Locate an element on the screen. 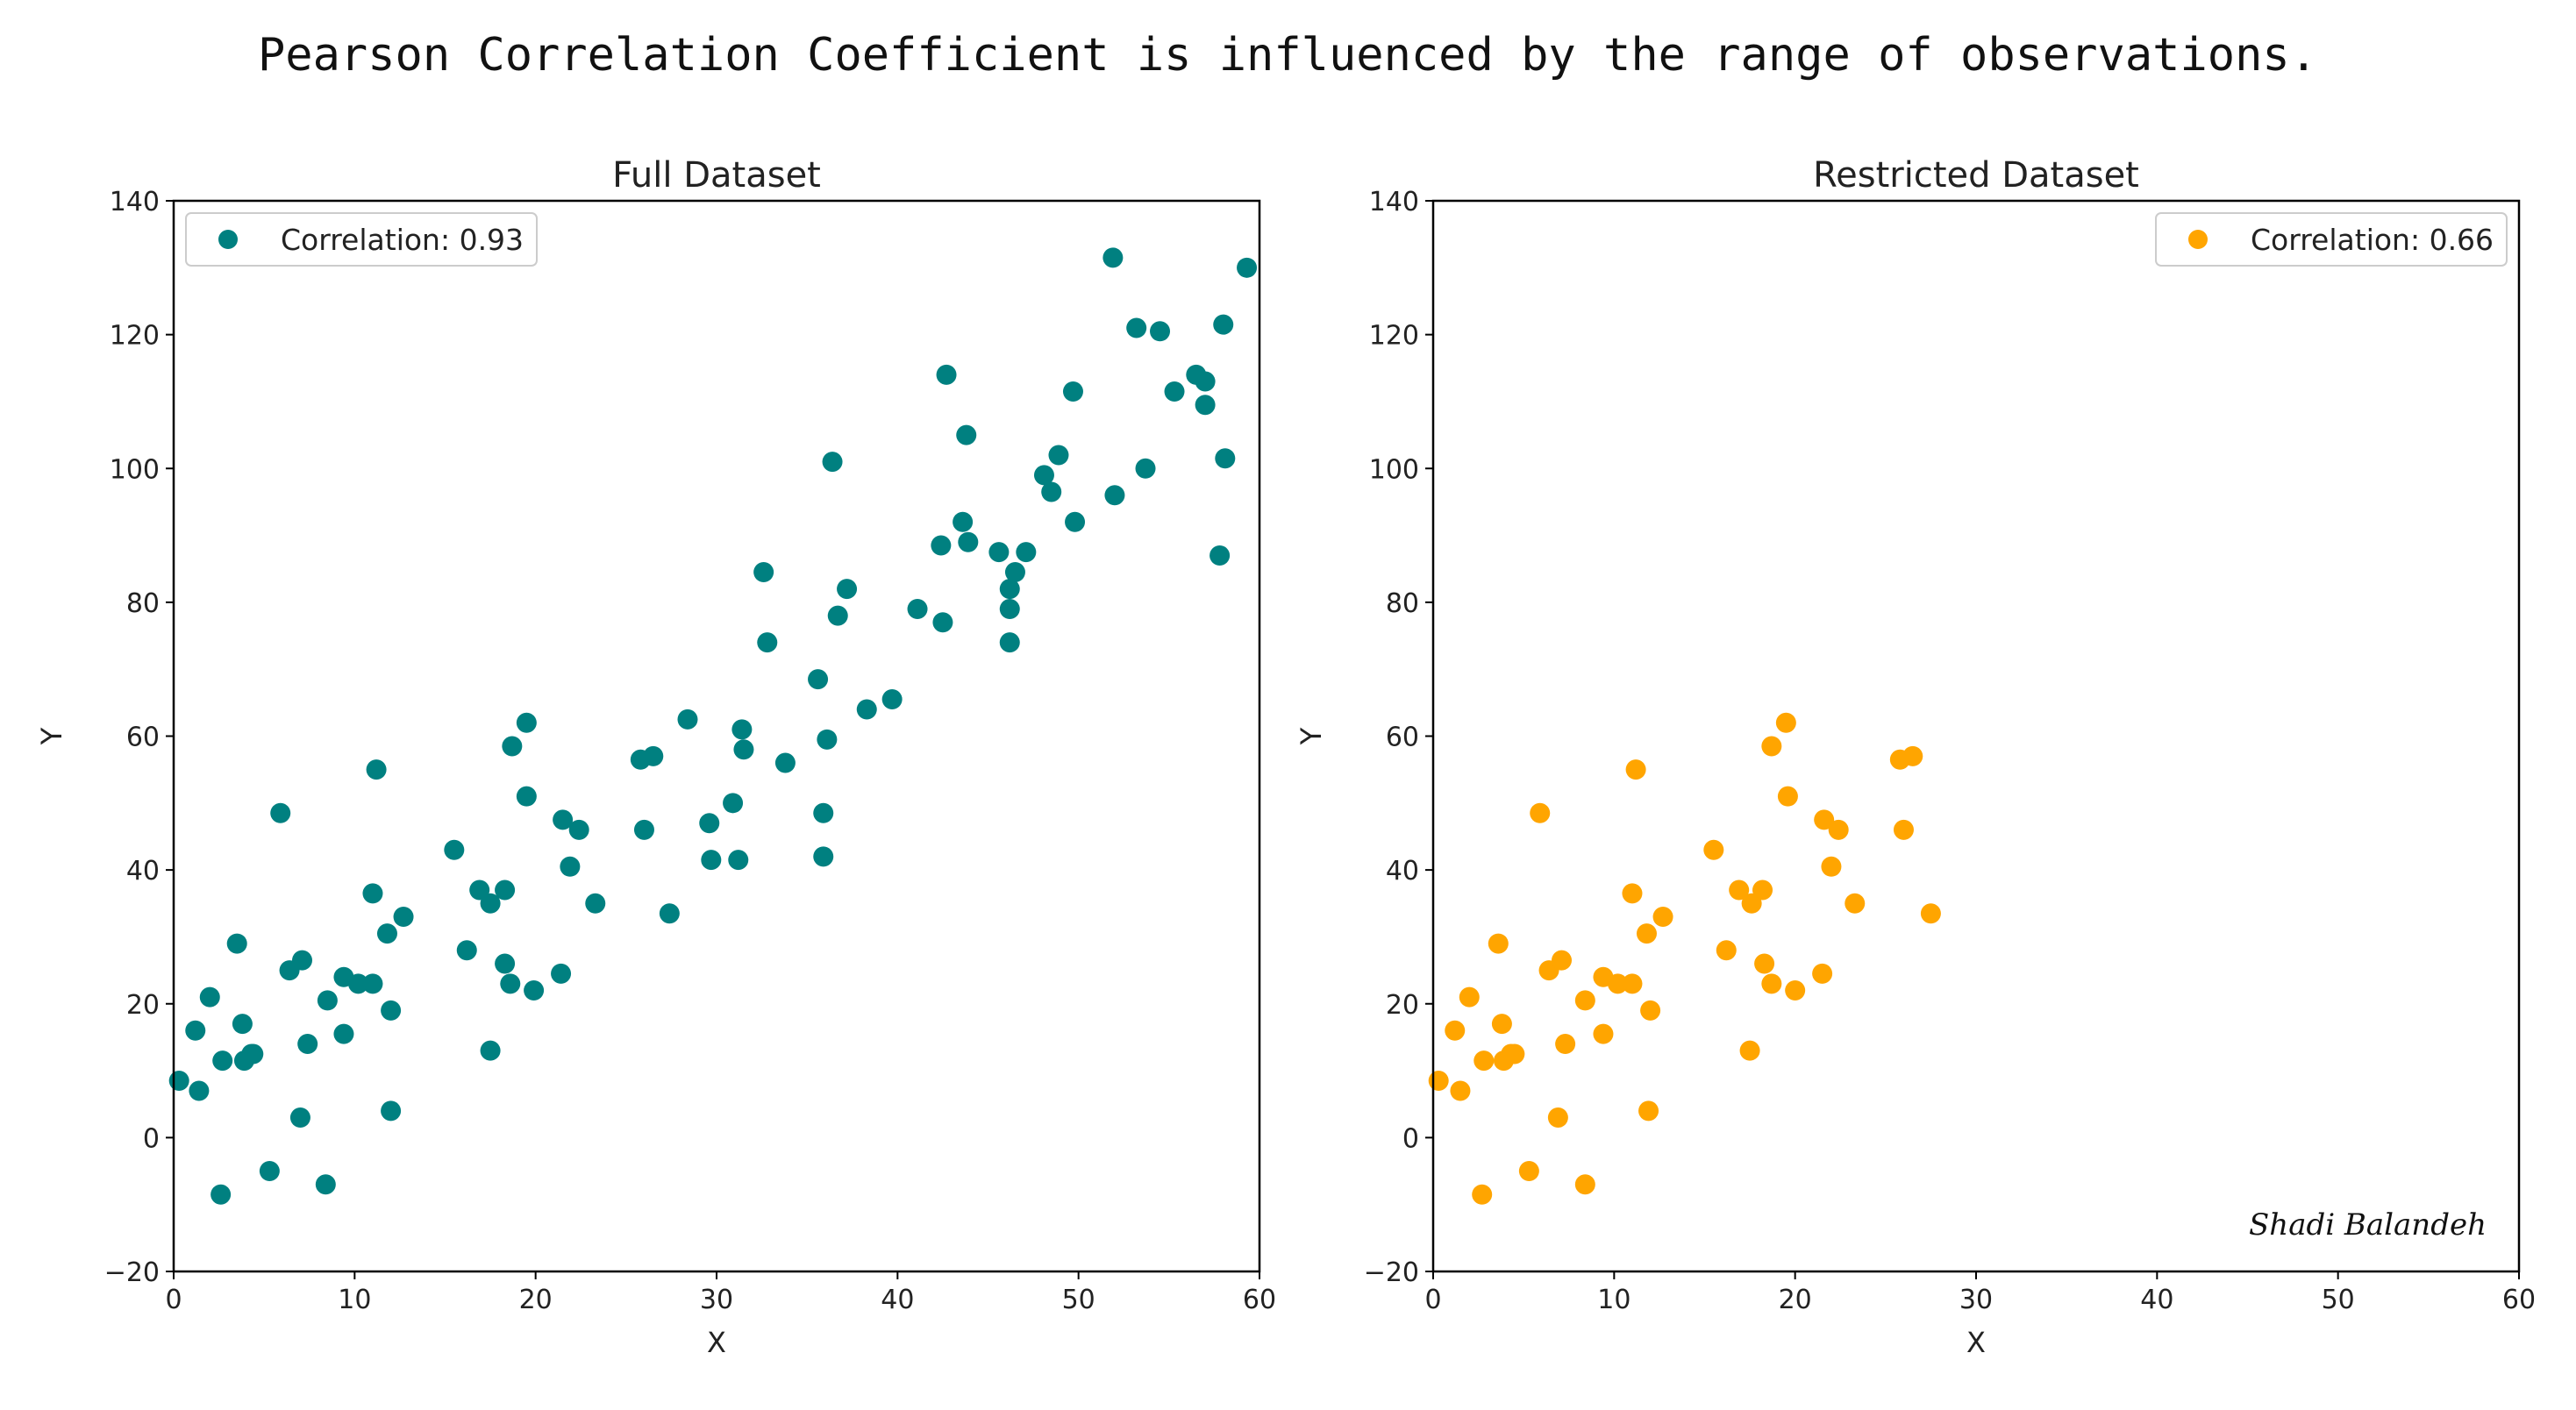 Image resolution: width=2576 pixels, height=1410 pixels. full-dataset-y-tick-label: 120 is located at coordinates (135, 336).